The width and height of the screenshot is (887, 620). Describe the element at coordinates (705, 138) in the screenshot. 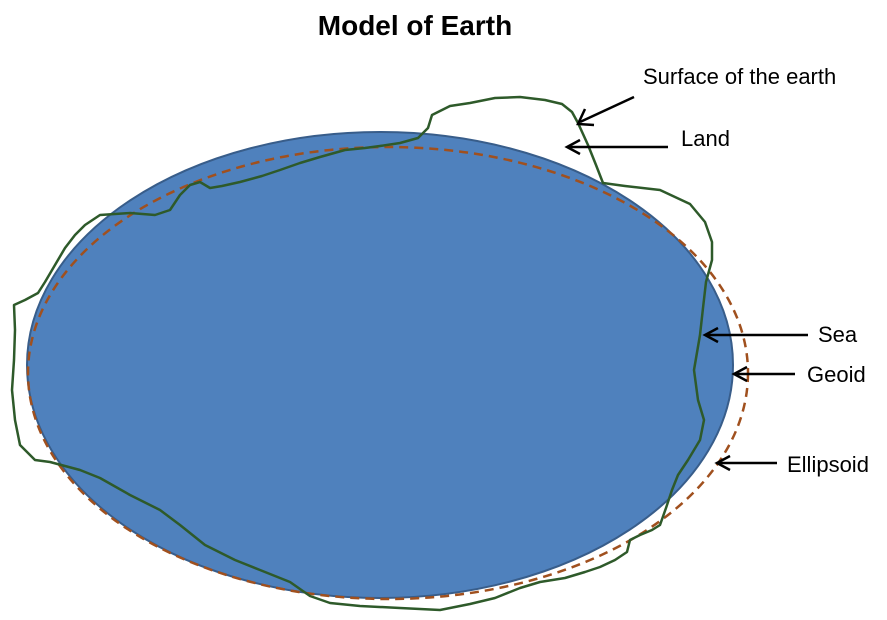

I see `land-label: Land` at that location.